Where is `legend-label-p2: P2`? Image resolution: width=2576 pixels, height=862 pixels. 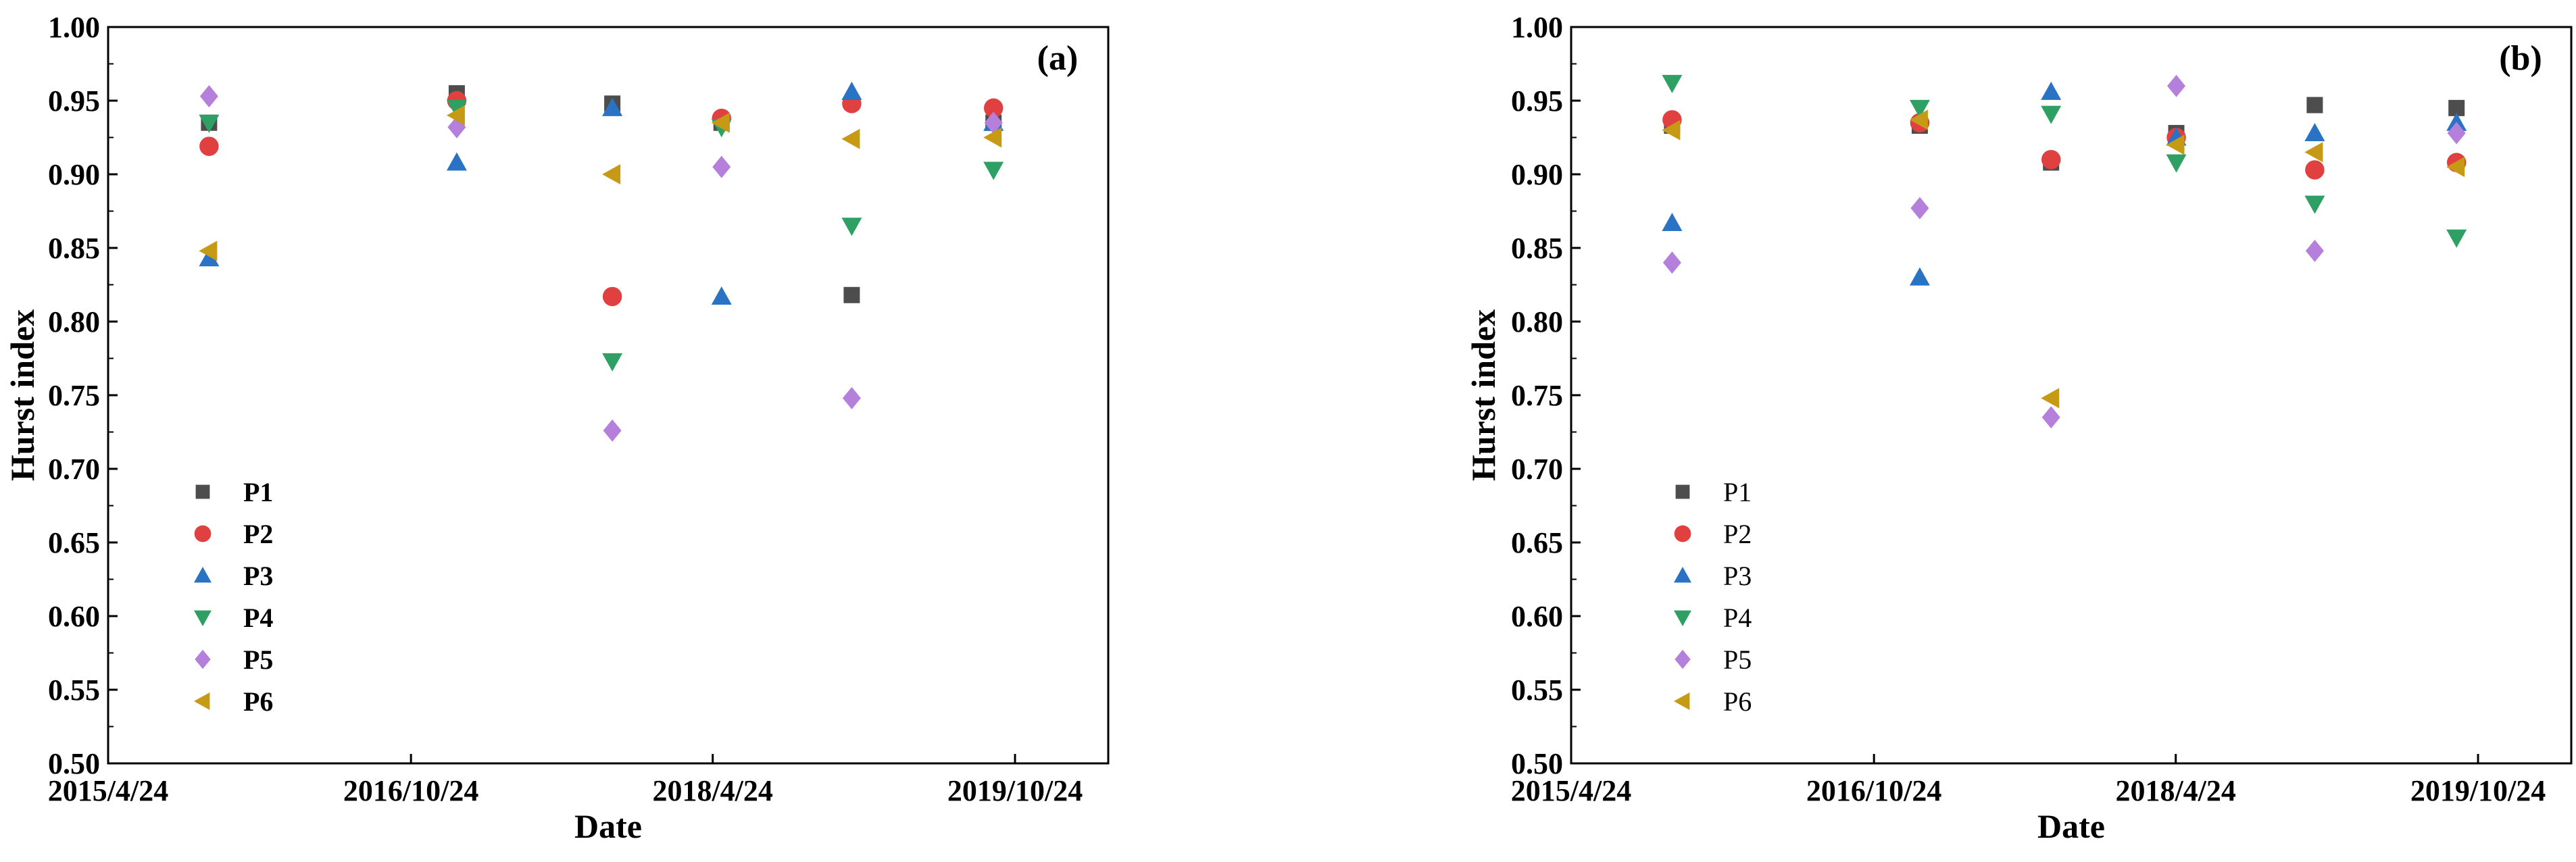
legend-label-p2: P2 is located at coordinates (258, 534).